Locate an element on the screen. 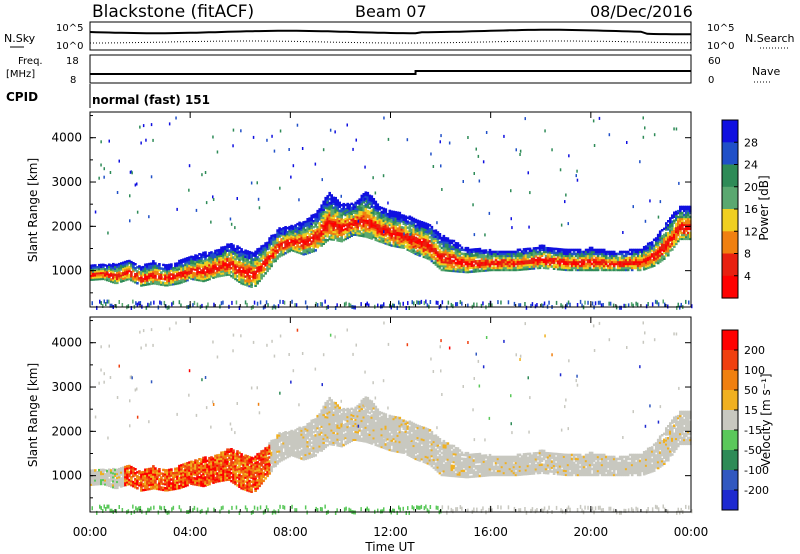  noise-left-tick-top: 10^5 is located at coordinates (69, 28).